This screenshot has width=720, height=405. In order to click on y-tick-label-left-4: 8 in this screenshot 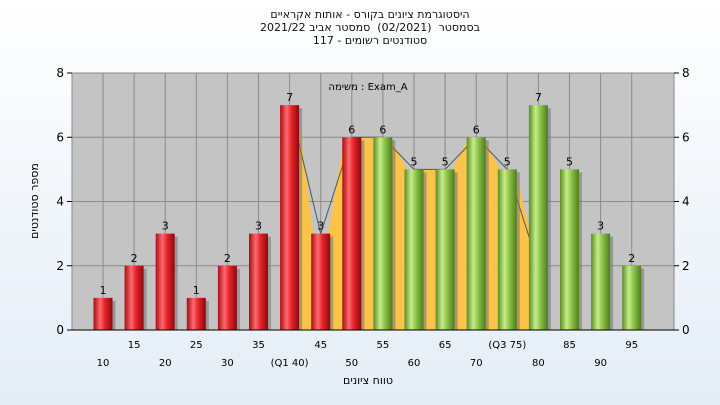, I will do `click(60, 73)`.